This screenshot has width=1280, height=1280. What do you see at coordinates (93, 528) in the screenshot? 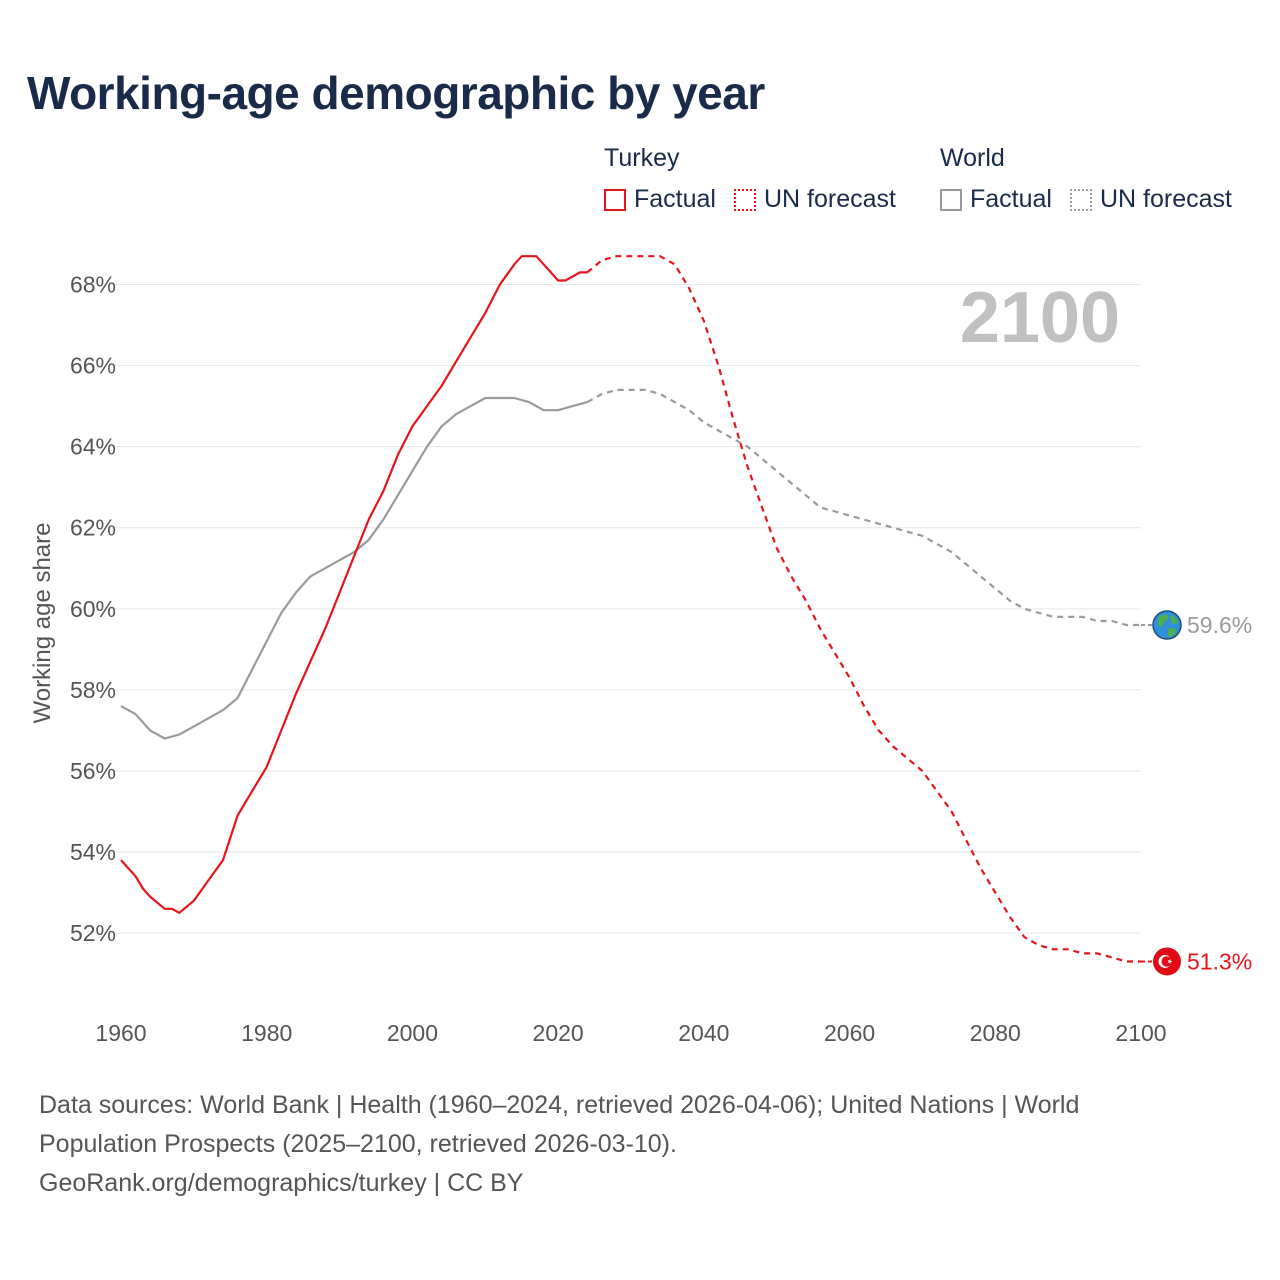
I see `y-tick-label-62: 62%` at bounding box center [93, 528].